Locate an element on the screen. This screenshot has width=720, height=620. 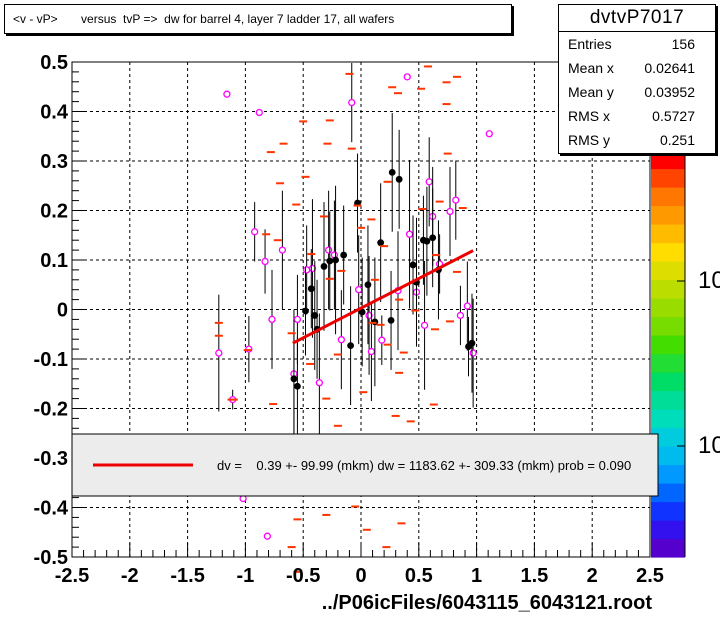
color-palette is located at coordinates (668, 354).